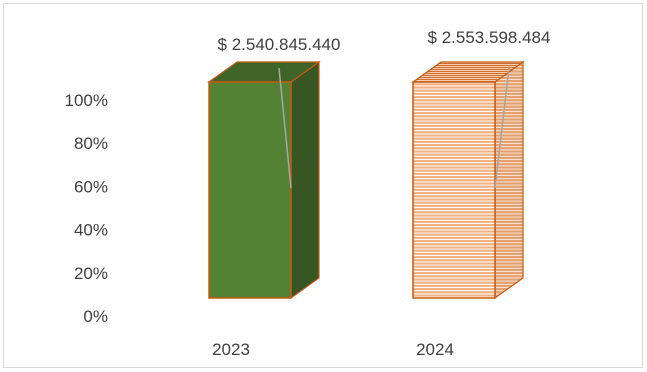  What do you see at coordinates (279, 44) in the screenshot?
I see `data-label: $ 2.540.845.440` at bounding box center [279, 44].